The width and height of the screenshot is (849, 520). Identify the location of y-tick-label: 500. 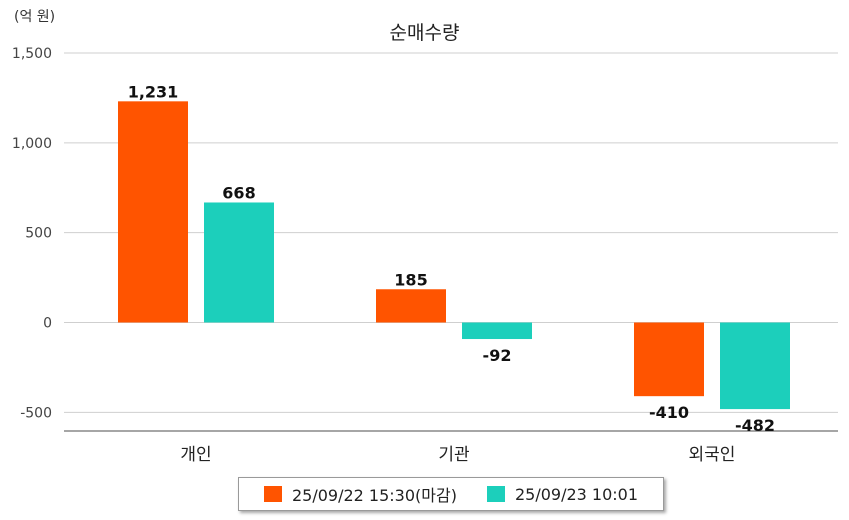
(38, 234).